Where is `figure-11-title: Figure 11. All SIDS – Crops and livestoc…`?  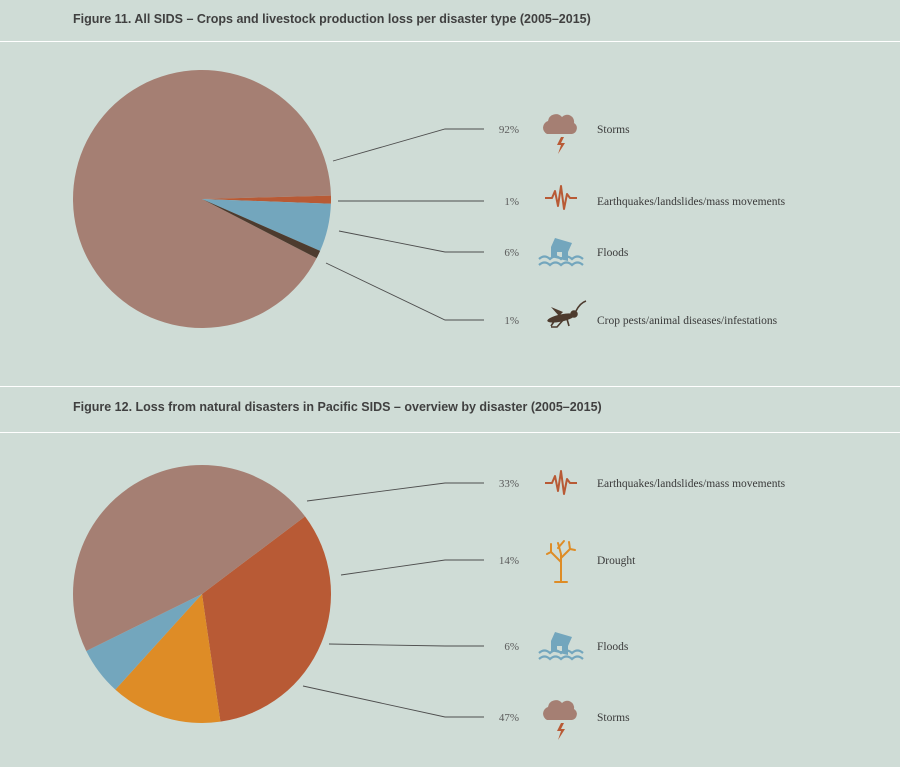 figure-11-title: Figure 11. All SIDS – Crops and livestoc… is located at coordinates (332, 19).